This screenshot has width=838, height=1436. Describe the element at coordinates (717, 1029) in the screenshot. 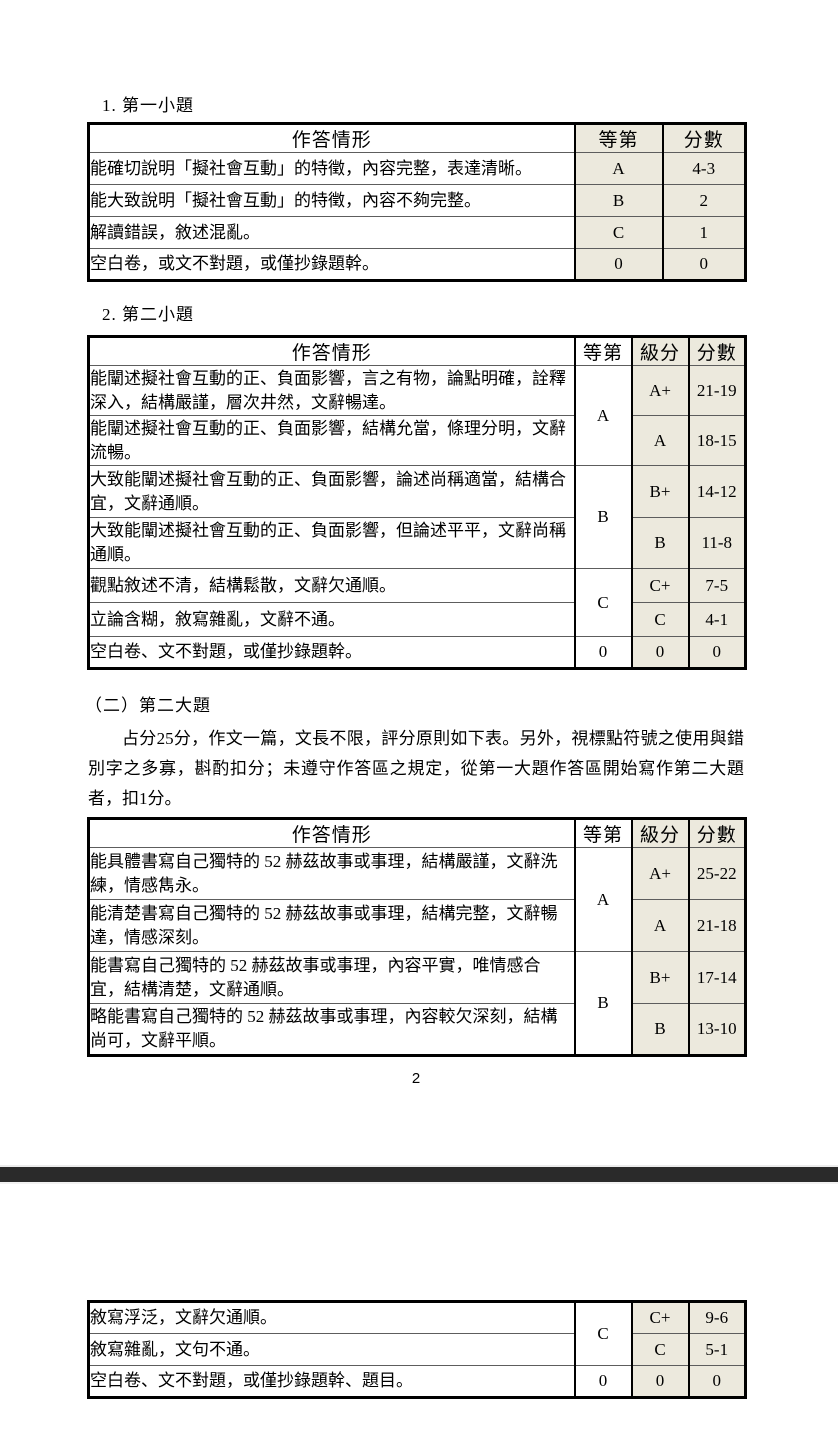

I see `score-cell: 13-10` at that location.